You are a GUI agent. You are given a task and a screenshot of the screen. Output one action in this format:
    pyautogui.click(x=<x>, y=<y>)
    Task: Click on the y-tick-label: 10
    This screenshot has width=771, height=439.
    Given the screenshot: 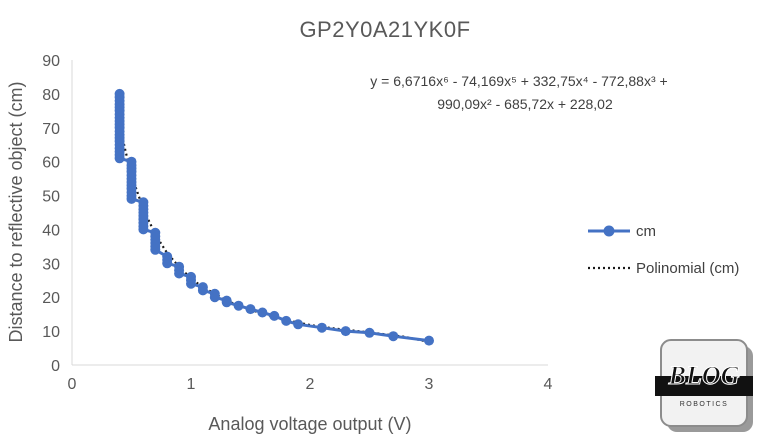 What is the action you would take?
    pyautogui.click(x=51, y=332)
    